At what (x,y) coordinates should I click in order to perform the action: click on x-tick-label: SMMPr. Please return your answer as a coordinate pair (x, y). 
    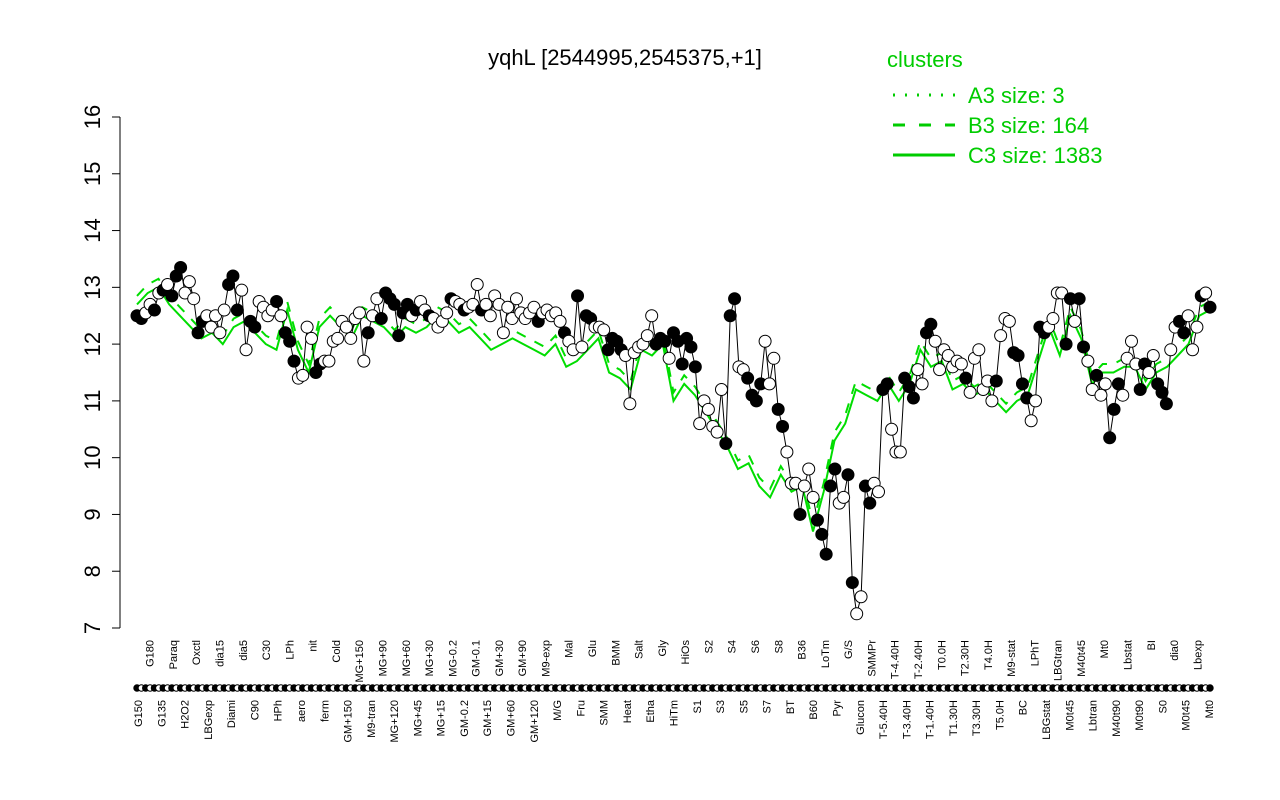
    Looking at the image, I should click on (872, 658).